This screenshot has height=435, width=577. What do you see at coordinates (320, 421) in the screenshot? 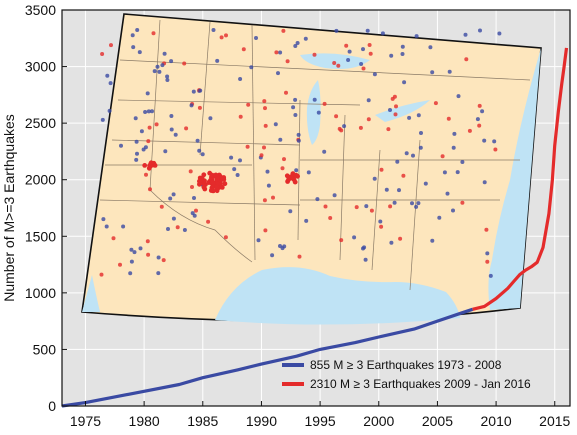
I see `x-tick-label: 1995` at bounding box center [320, 421].